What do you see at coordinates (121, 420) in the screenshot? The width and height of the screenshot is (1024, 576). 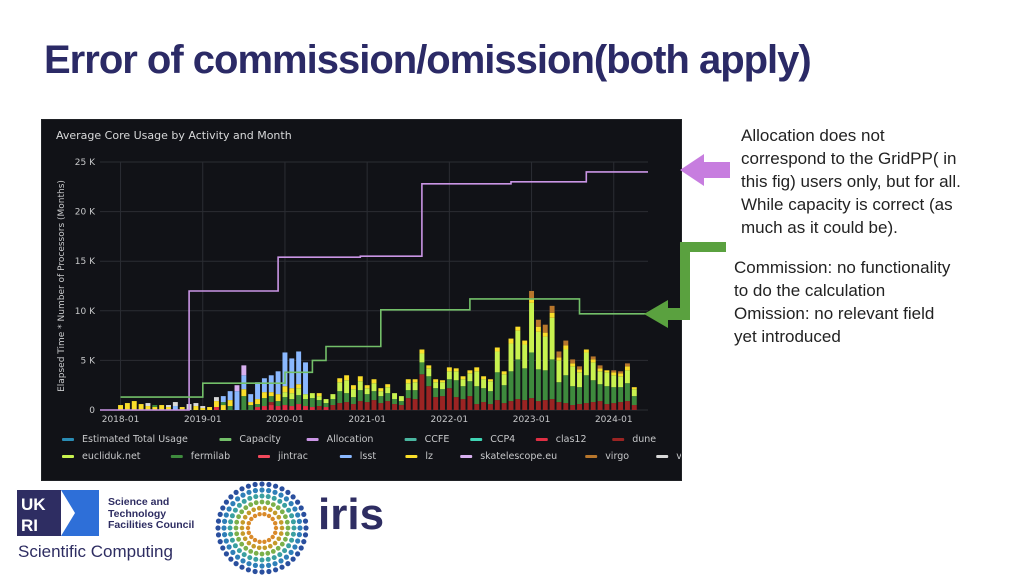 I see `x-tick-label: 2018-01` at bounding box center [121, 420].